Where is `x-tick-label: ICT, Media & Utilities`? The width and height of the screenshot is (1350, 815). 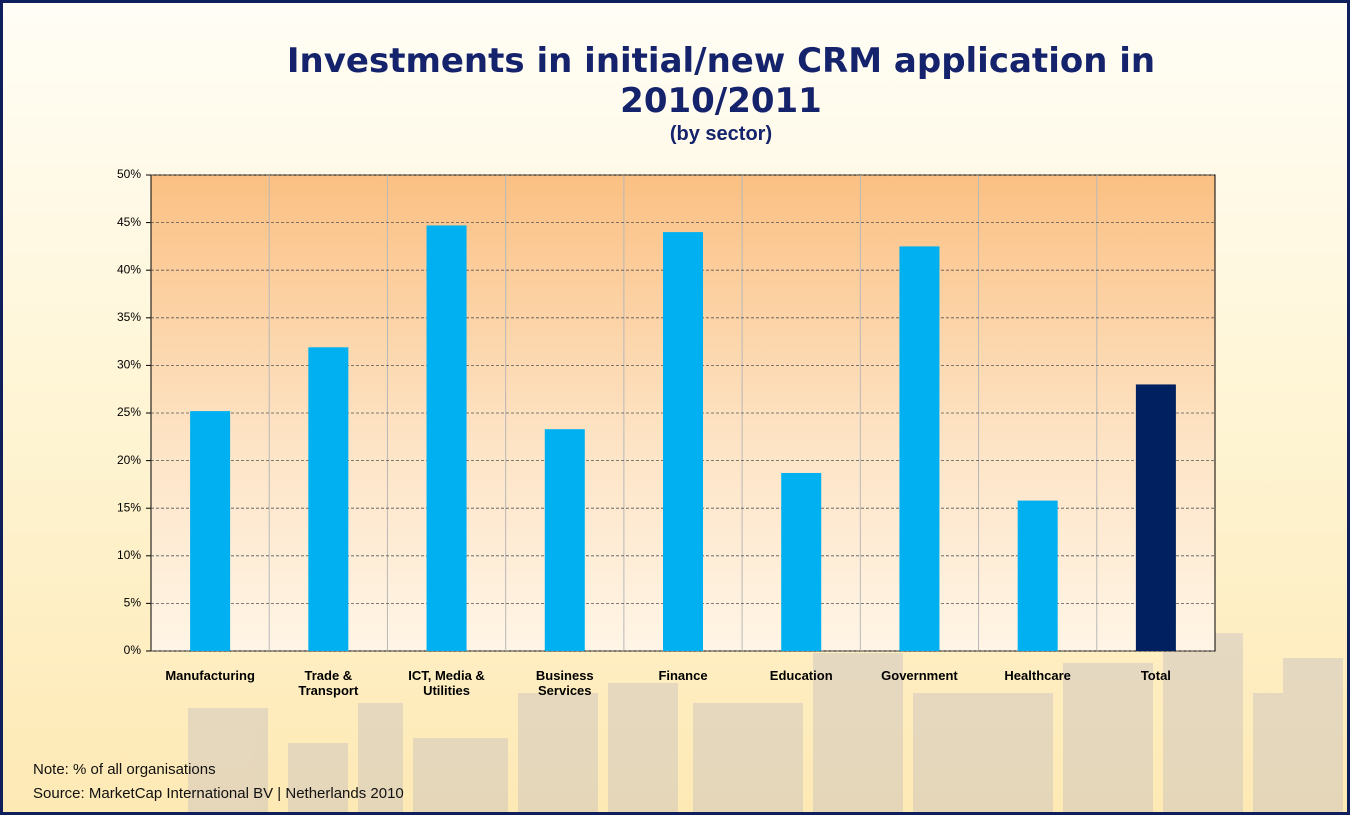 x-tick-label: ICT, Media & Utilities is located at coordinates (446, 683).